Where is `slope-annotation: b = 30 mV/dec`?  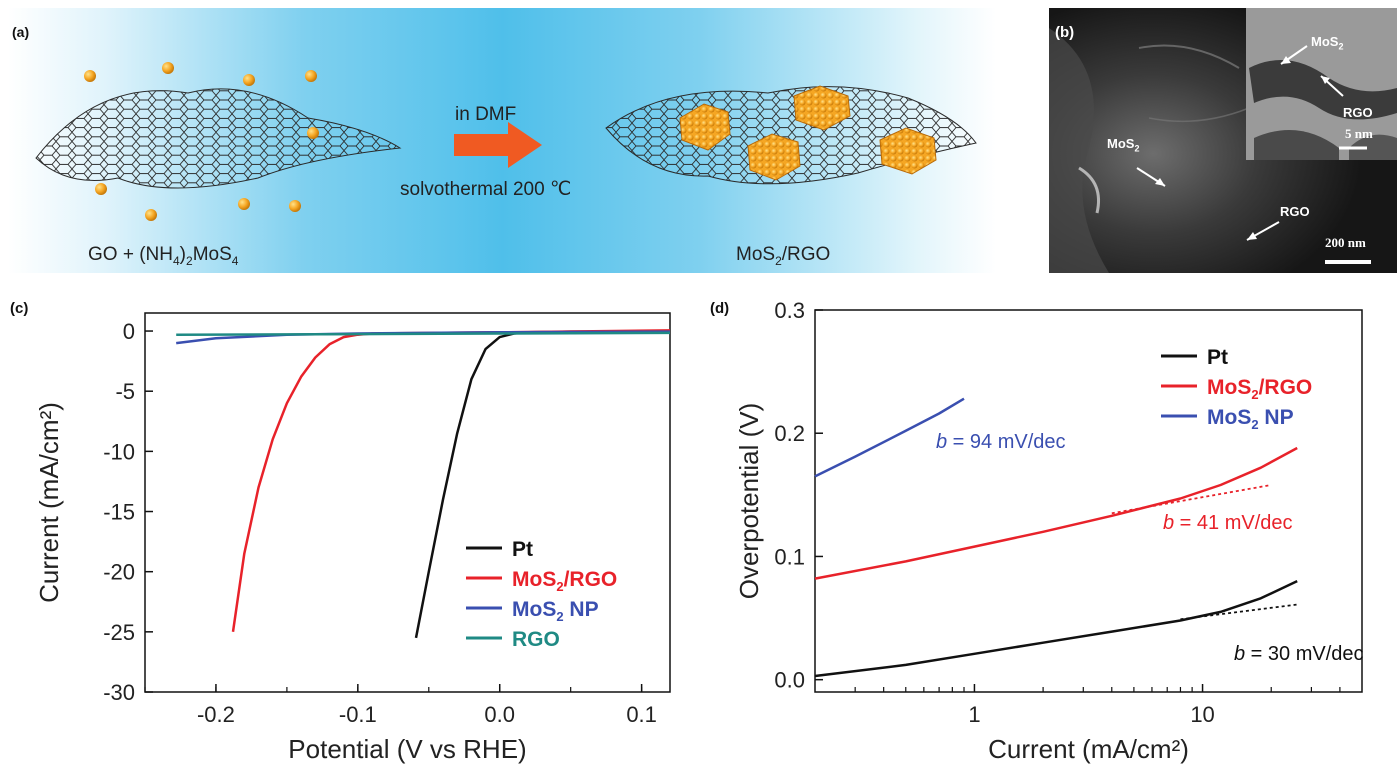 slope-annotation: b = 30 mV/dec is located at coordinates (1299, 654).